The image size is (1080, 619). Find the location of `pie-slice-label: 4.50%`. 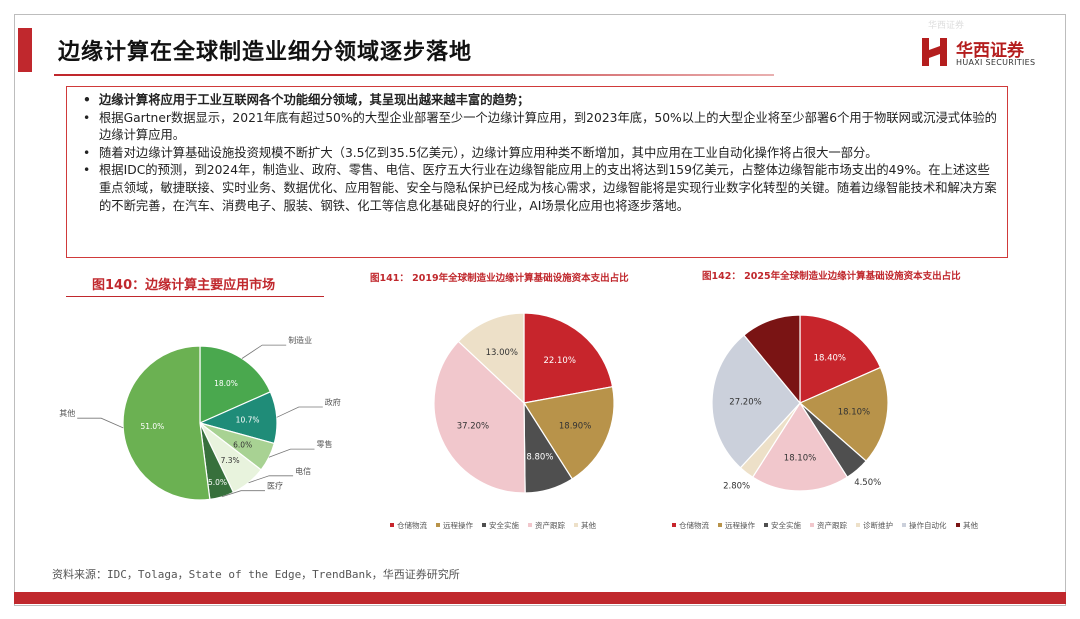

pie-slice-label: 4.50% is located at coordinates (867, 483).